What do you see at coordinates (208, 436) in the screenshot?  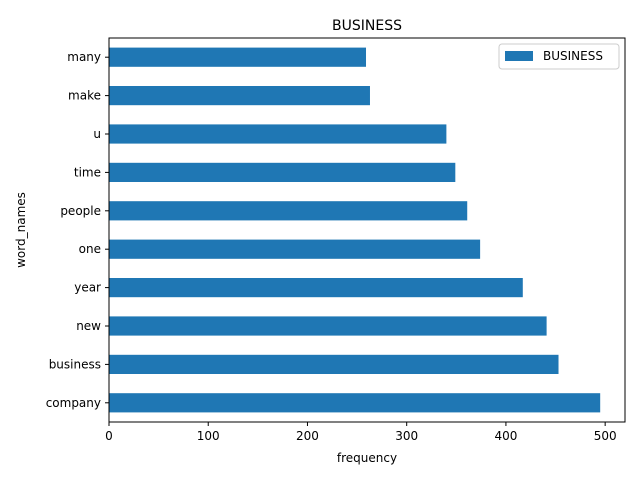 I see `x-tick-label: 100` at bounding box center [208, 436].